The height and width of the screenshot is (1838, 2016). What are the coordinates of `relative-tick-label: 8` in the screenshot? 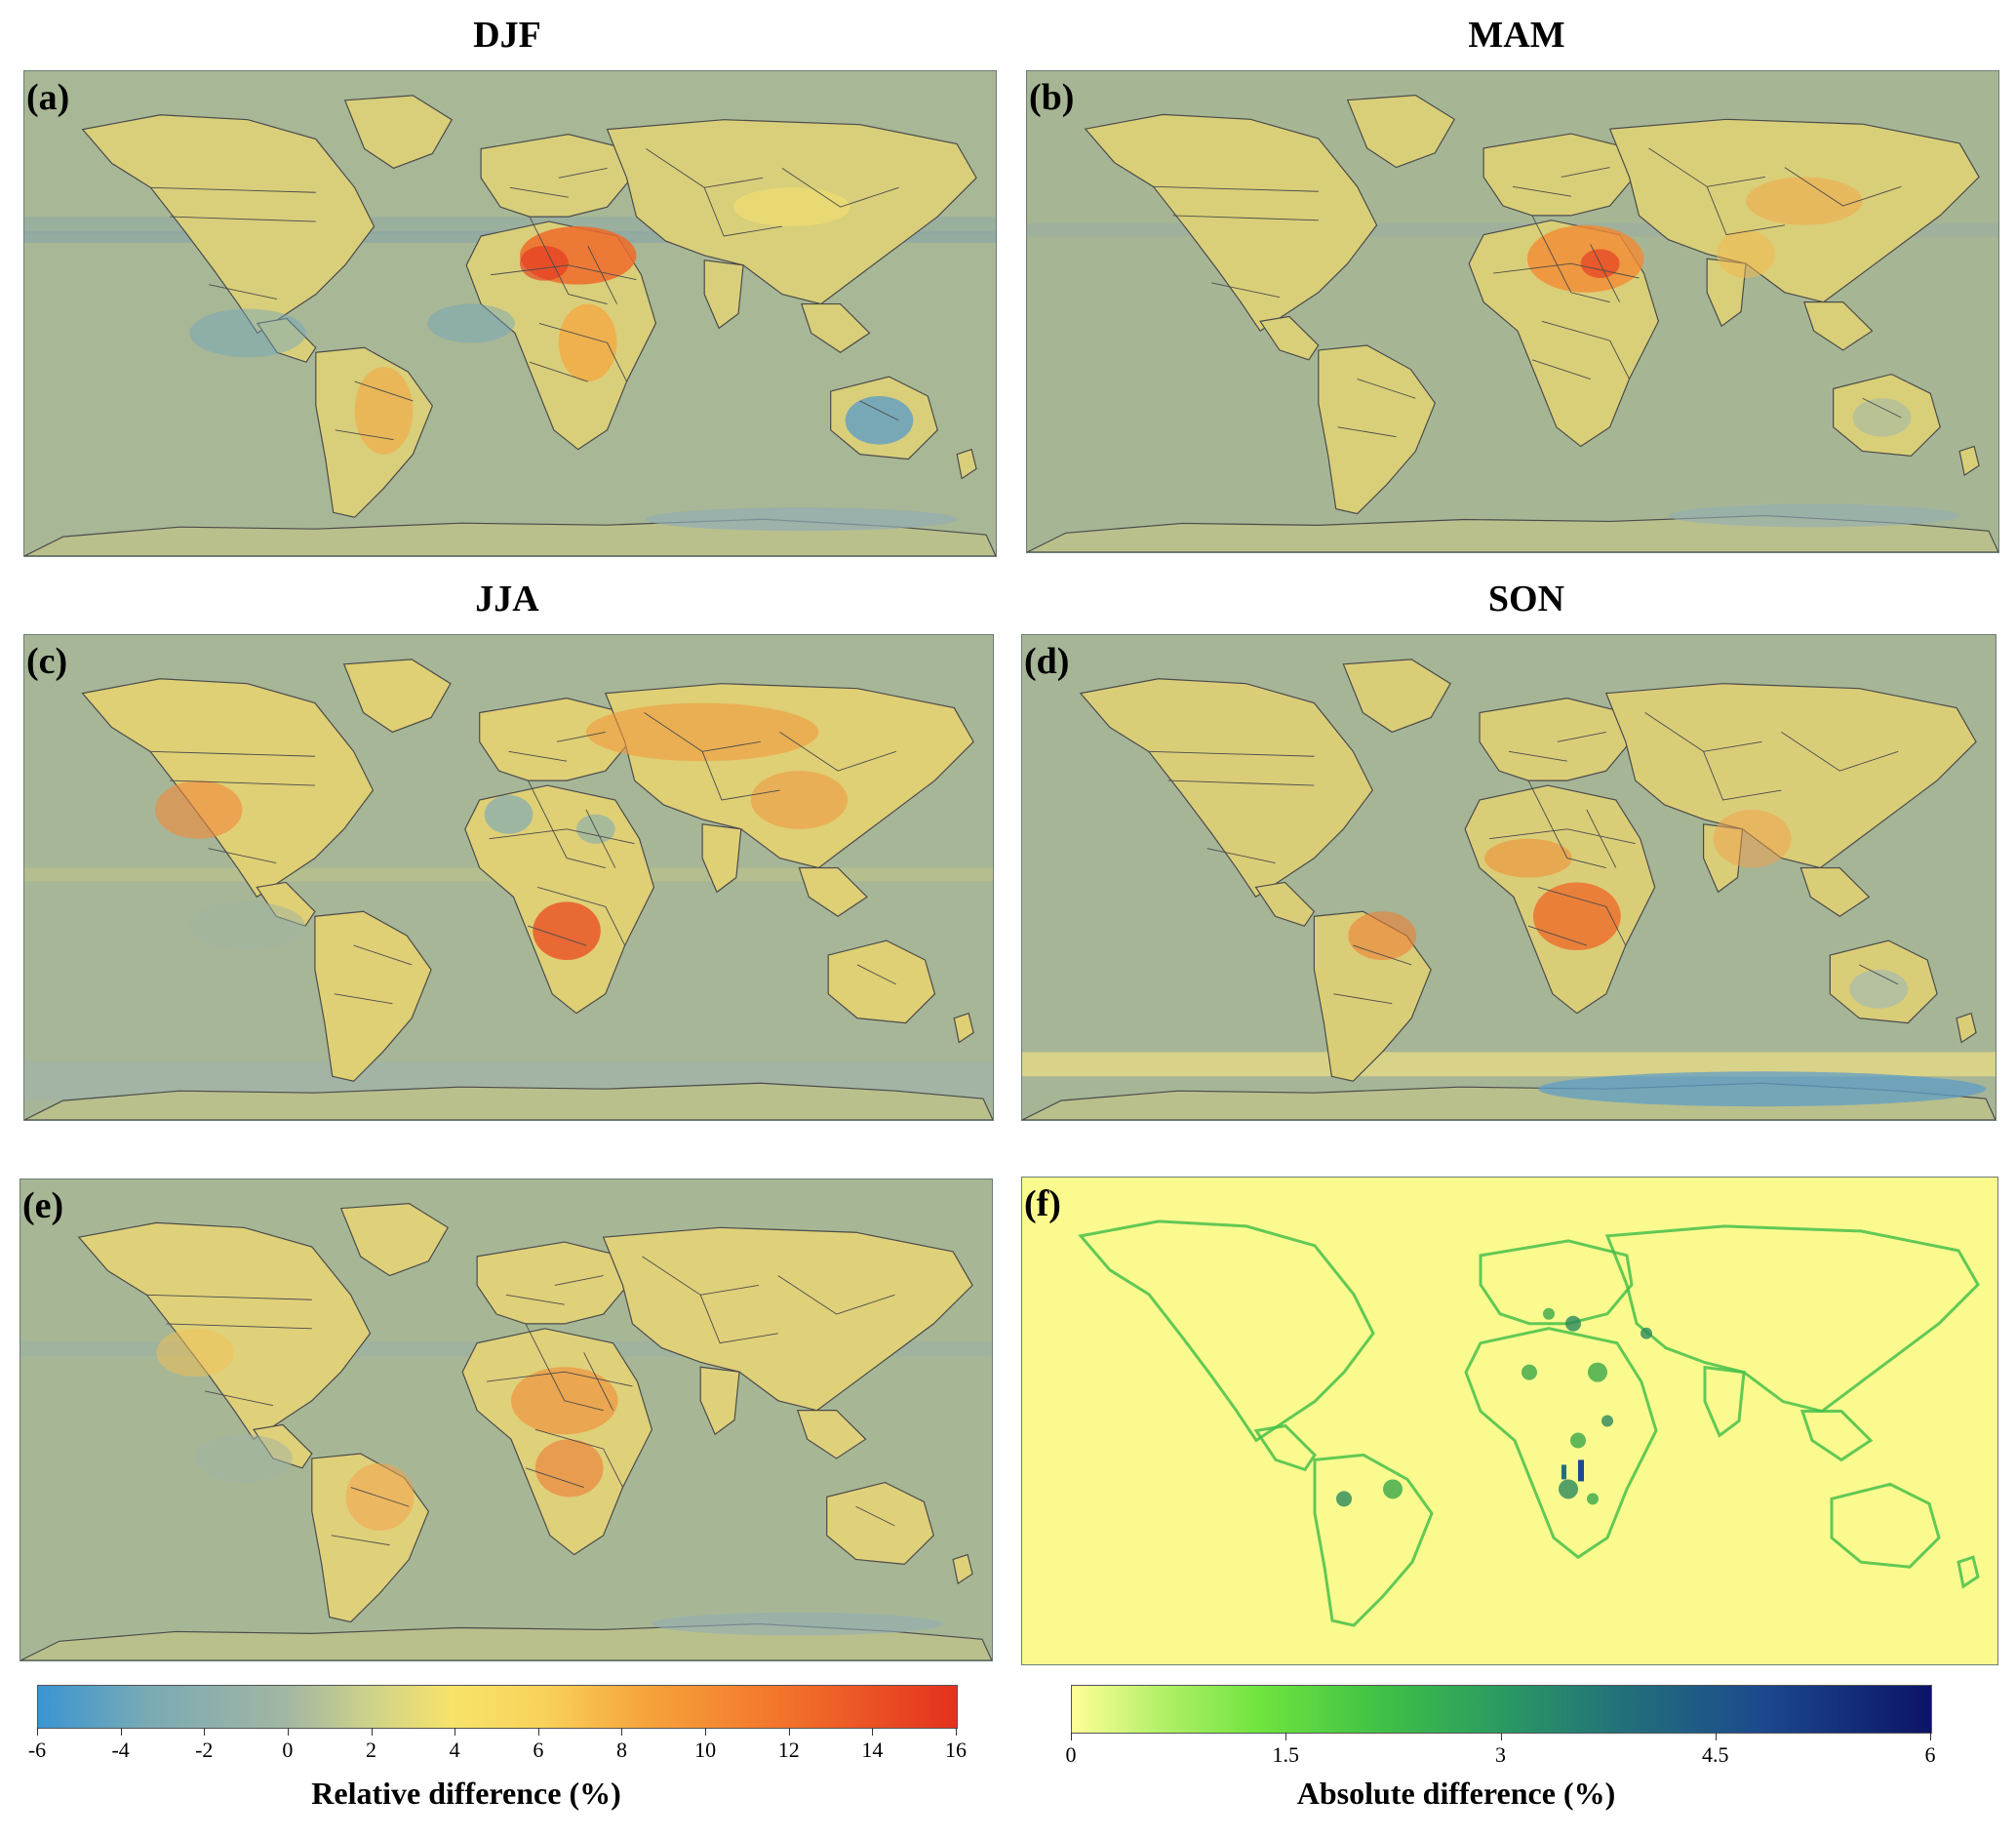 It's located at (621, 1750).